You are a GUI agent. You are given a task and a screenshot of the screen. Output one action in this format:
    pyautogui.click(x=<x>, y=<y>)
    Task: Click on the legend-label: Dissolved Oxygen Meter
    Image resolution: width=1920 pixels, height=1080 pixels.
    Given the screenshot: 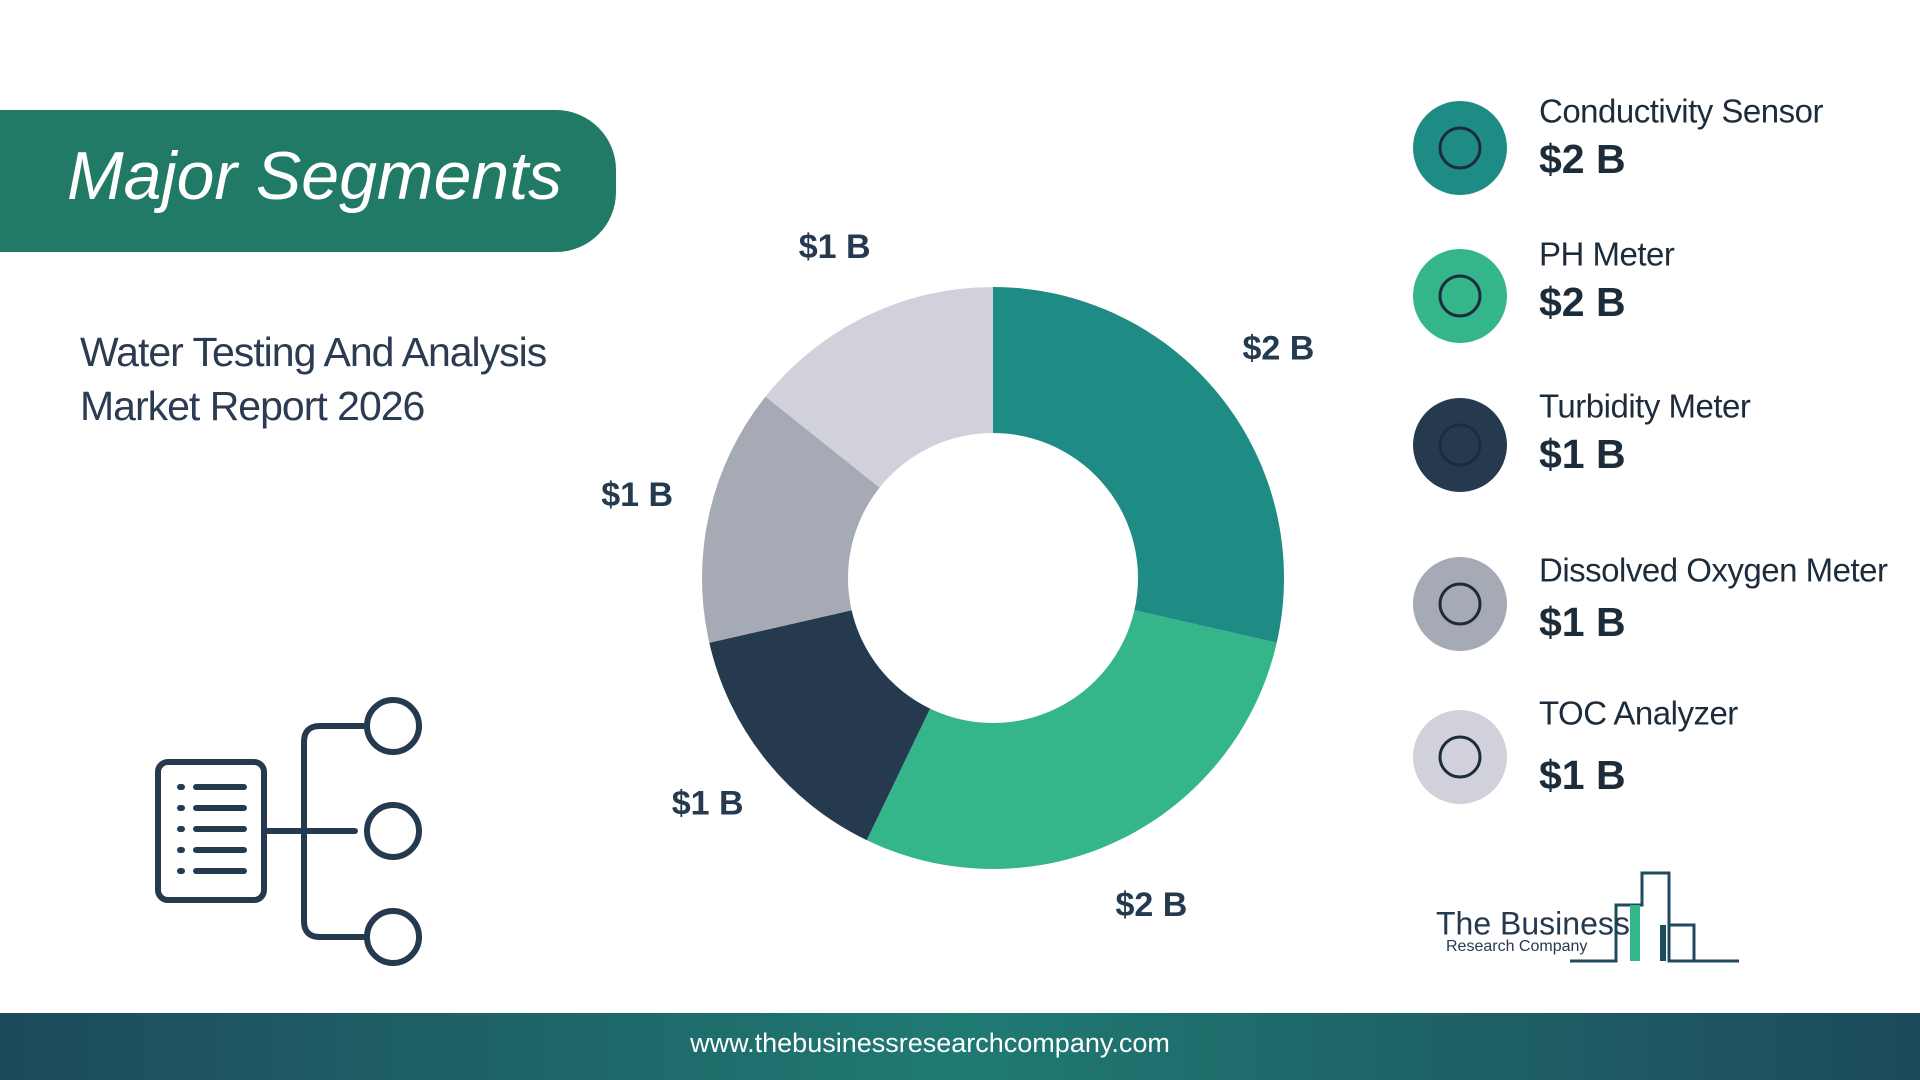 What is the action you would take?
    pyautogui.click(x=1713, y=570)
    